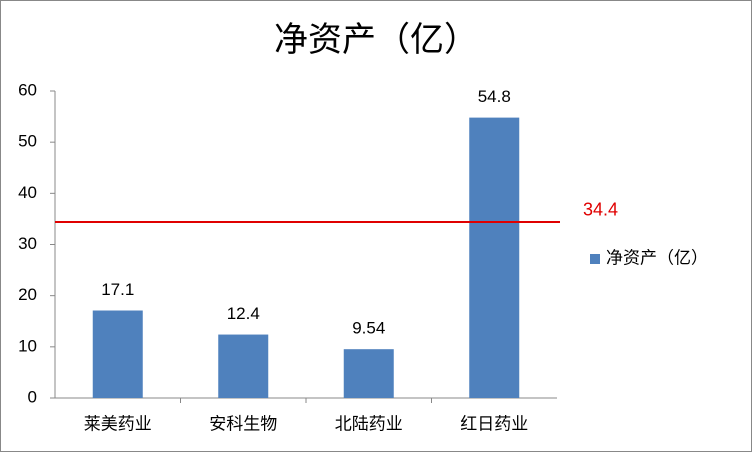 This screenshot has height=452, width=752. What do you see at coordinates (27, 243) in the screenshot?
I see `y-tick-label: 30` at bounding box center [27, 243].